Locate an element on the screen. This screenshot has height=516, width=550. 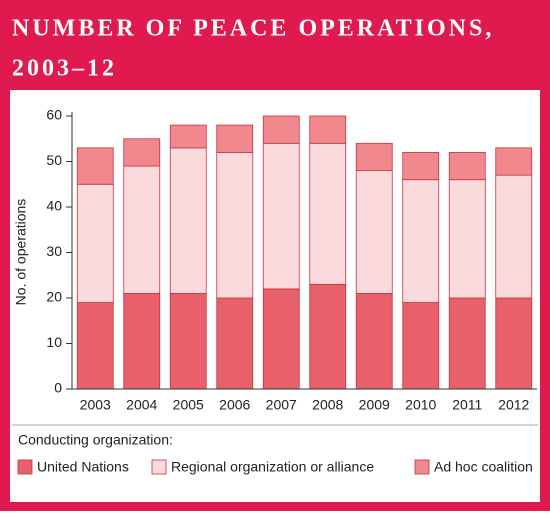
y-axis-label: No. of operations is located at coordinates (21, 252).